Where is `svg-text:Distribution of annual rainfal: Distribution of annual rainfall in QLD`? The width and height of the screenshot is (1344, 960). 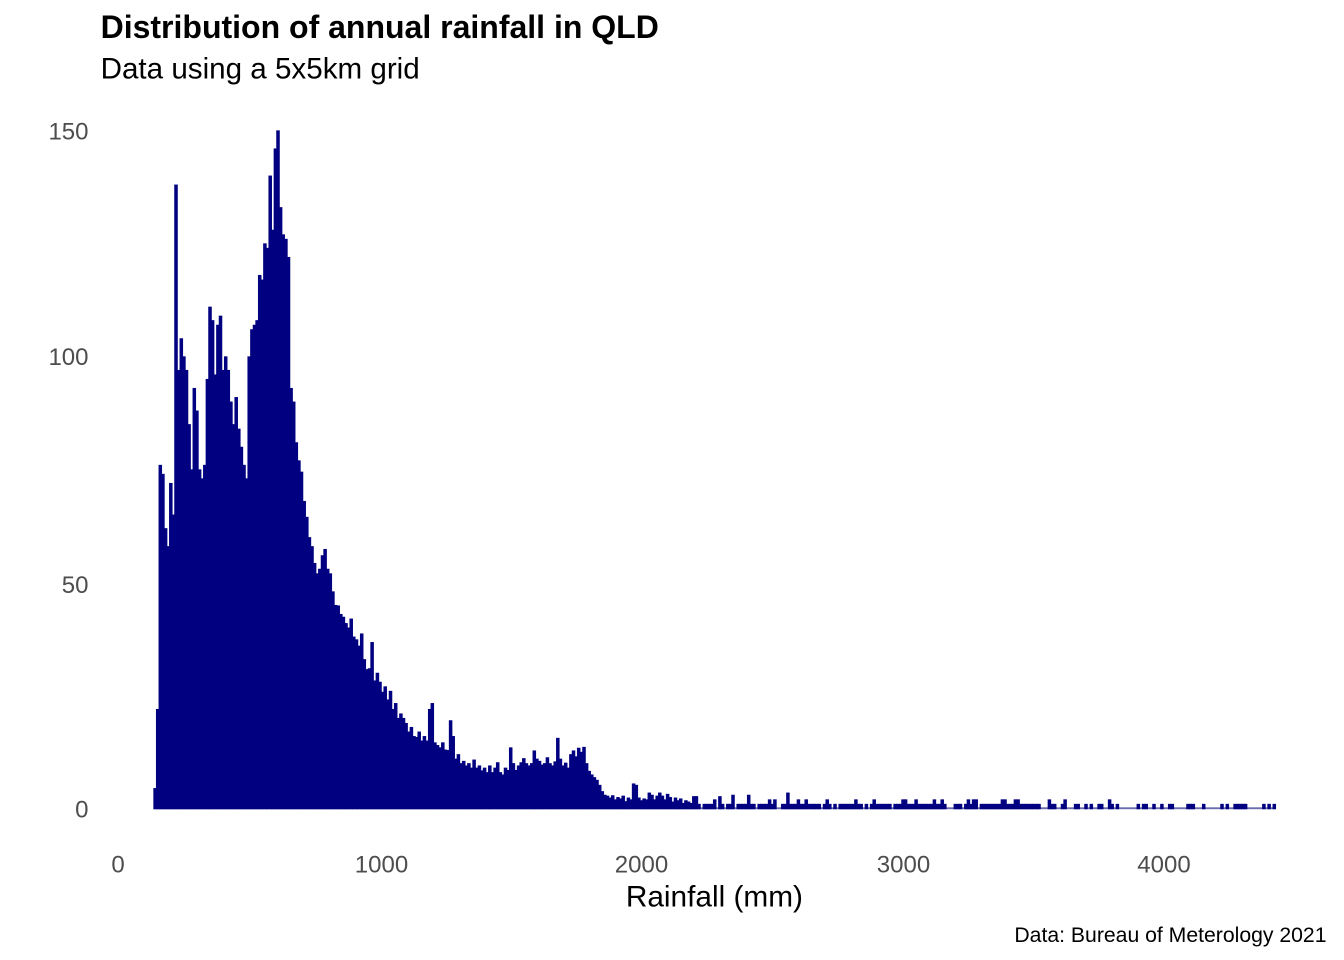 svg-text:Distribution of annual rainfal: Distribution of annual rainfall in QLD is located at coordinates (380, 27).